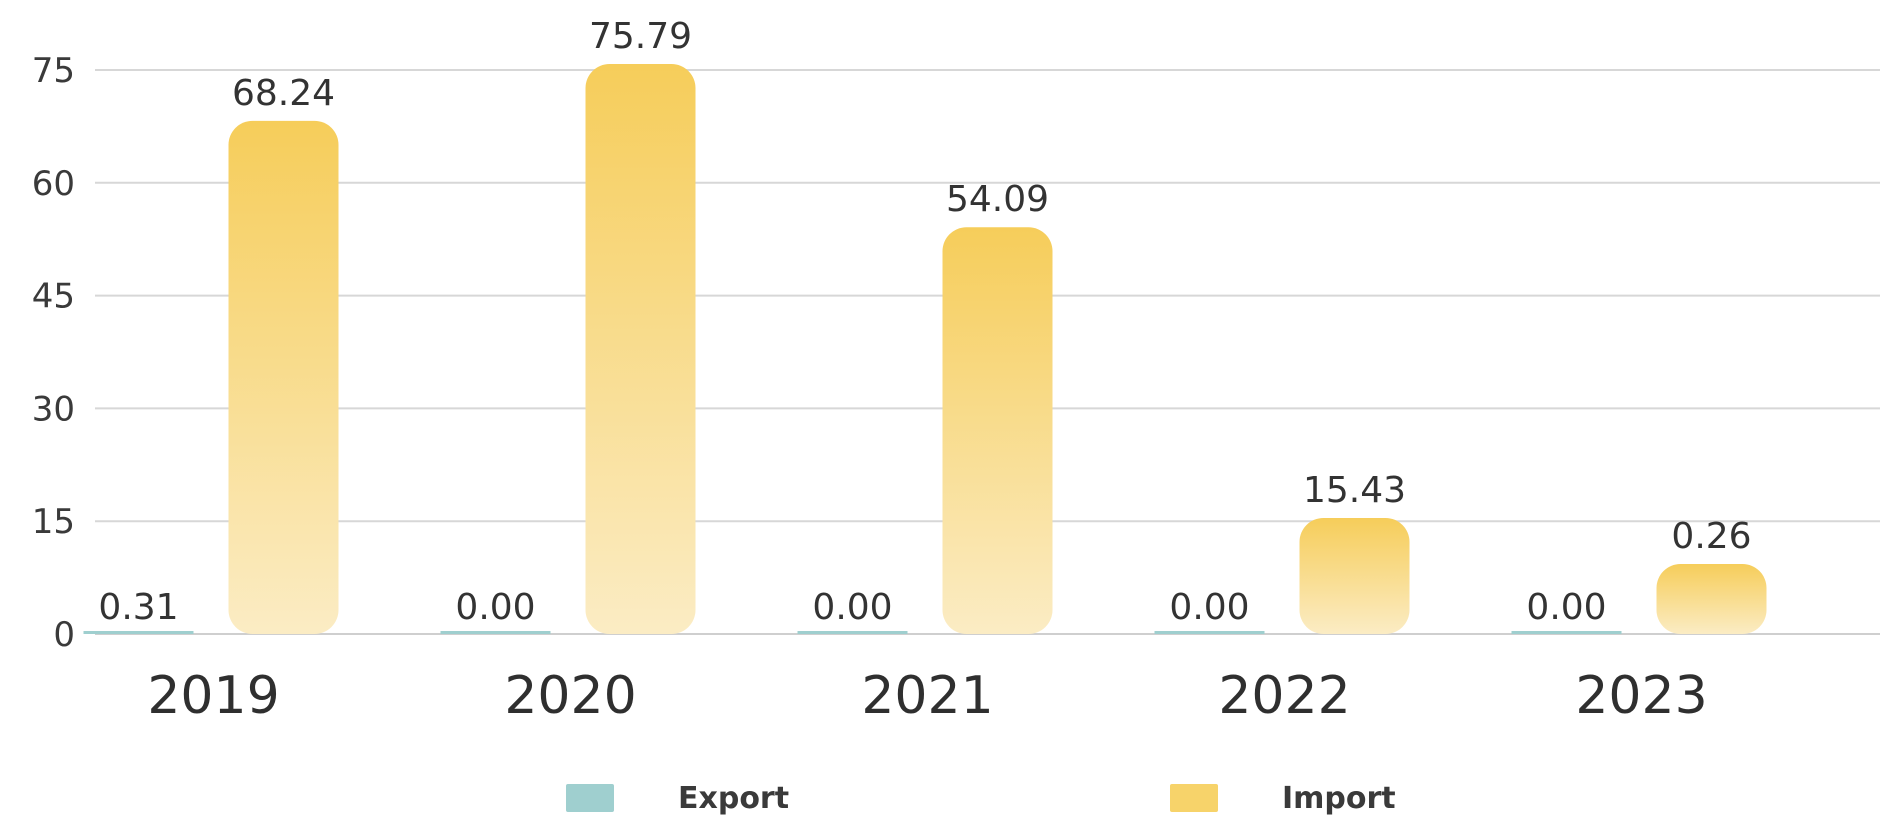 The width and height of the screenshot is (1880, 824). What do you see at coordinates (64, 635) in the screenshot?
I see `y-tick-label: 0` at bounding box center [64, 635].